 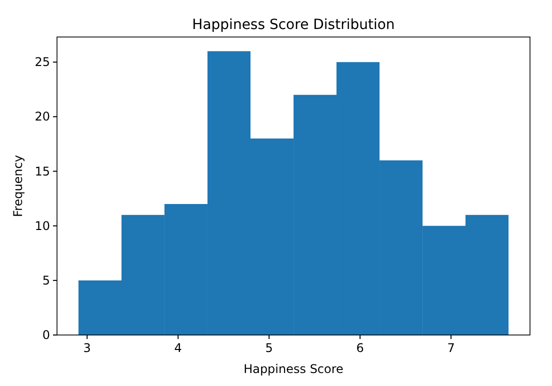 What do you see at coordinates (269, 348) in the screenshot?
I see `x-tick-label: 5` at bounding box center [269, 348].